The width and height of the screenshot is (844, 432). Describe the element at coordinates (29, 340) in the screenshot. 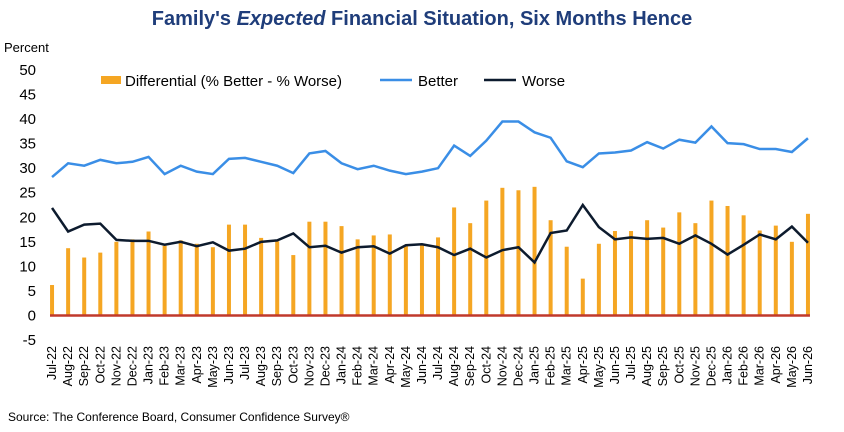

I see `y-tick-label: -5` at that location.